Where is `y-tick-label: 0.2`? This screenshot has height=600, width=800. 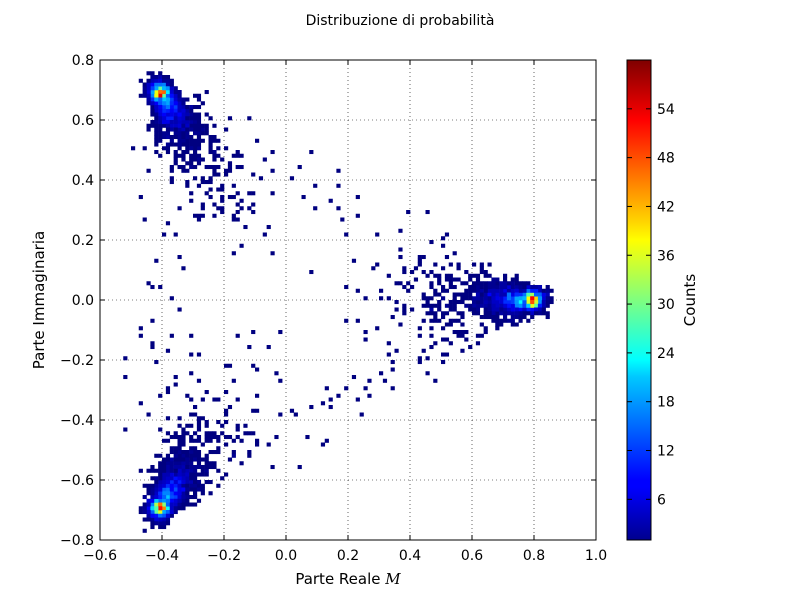 y-tick-label: 0.2 is located at coordinates (83, 241).